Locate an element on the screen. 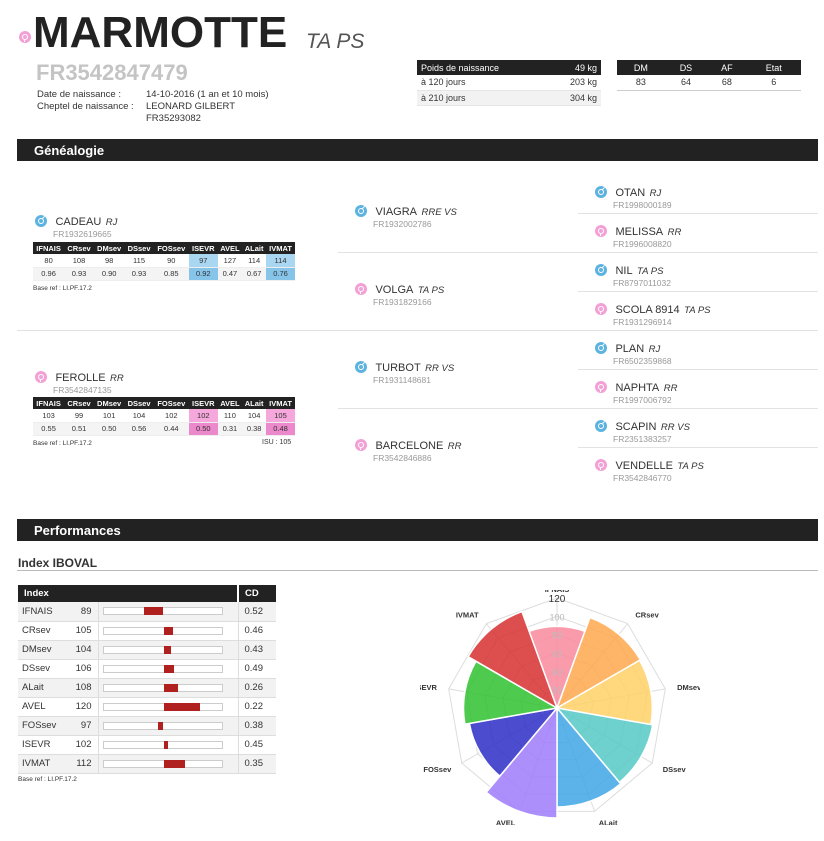 The height and width of the screenshot is (841, 824). index-cd: 0.92 is located at coordinates (203, 274).